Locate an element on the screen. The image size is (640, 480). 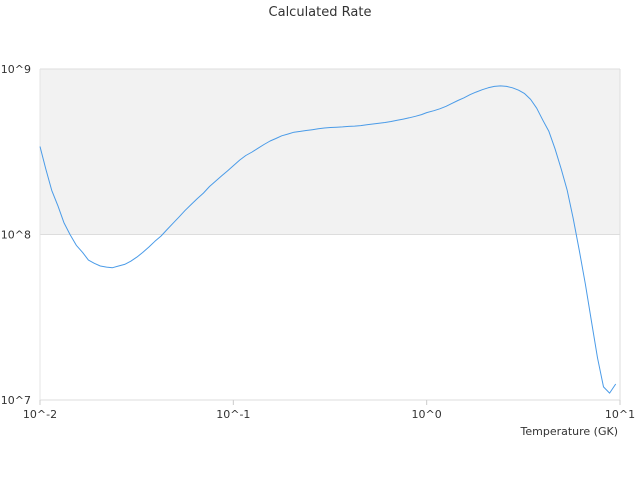
x-tick-label: 10^0 is located at coordinates (427, 414).